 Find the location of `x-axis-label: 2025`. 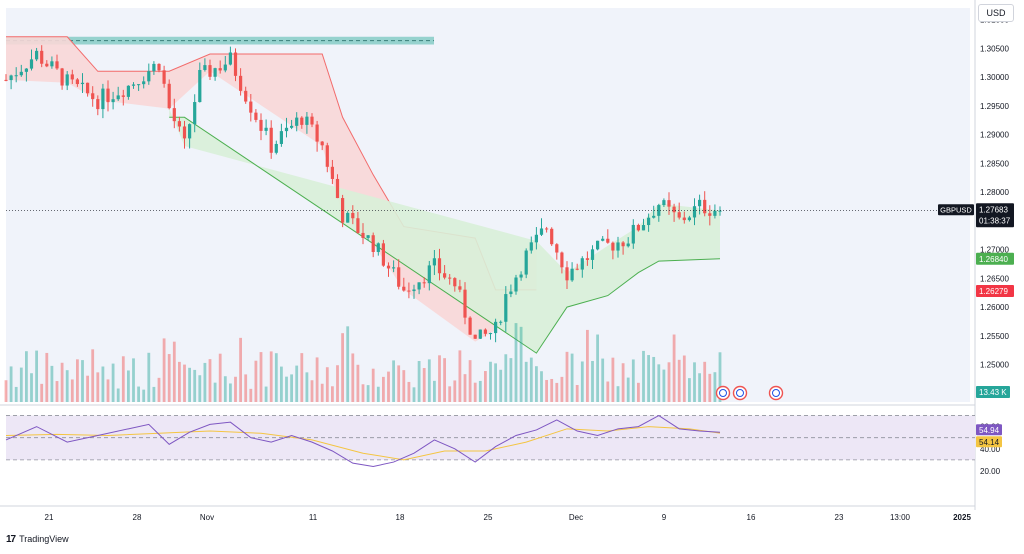

x-axis-label: 2025 is located at coordinates (962, 517).